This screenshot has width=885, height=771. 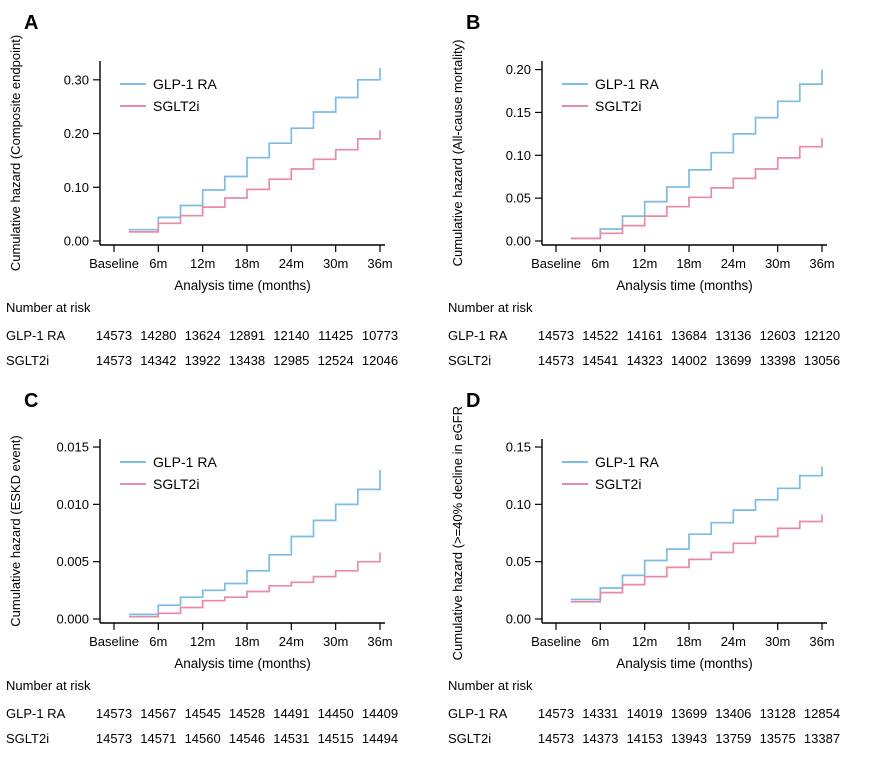 What do you see at coordinates (76, 79) in the screenshot?
I see `y-tick-label: 0.30` at bounding box center [76, 79].